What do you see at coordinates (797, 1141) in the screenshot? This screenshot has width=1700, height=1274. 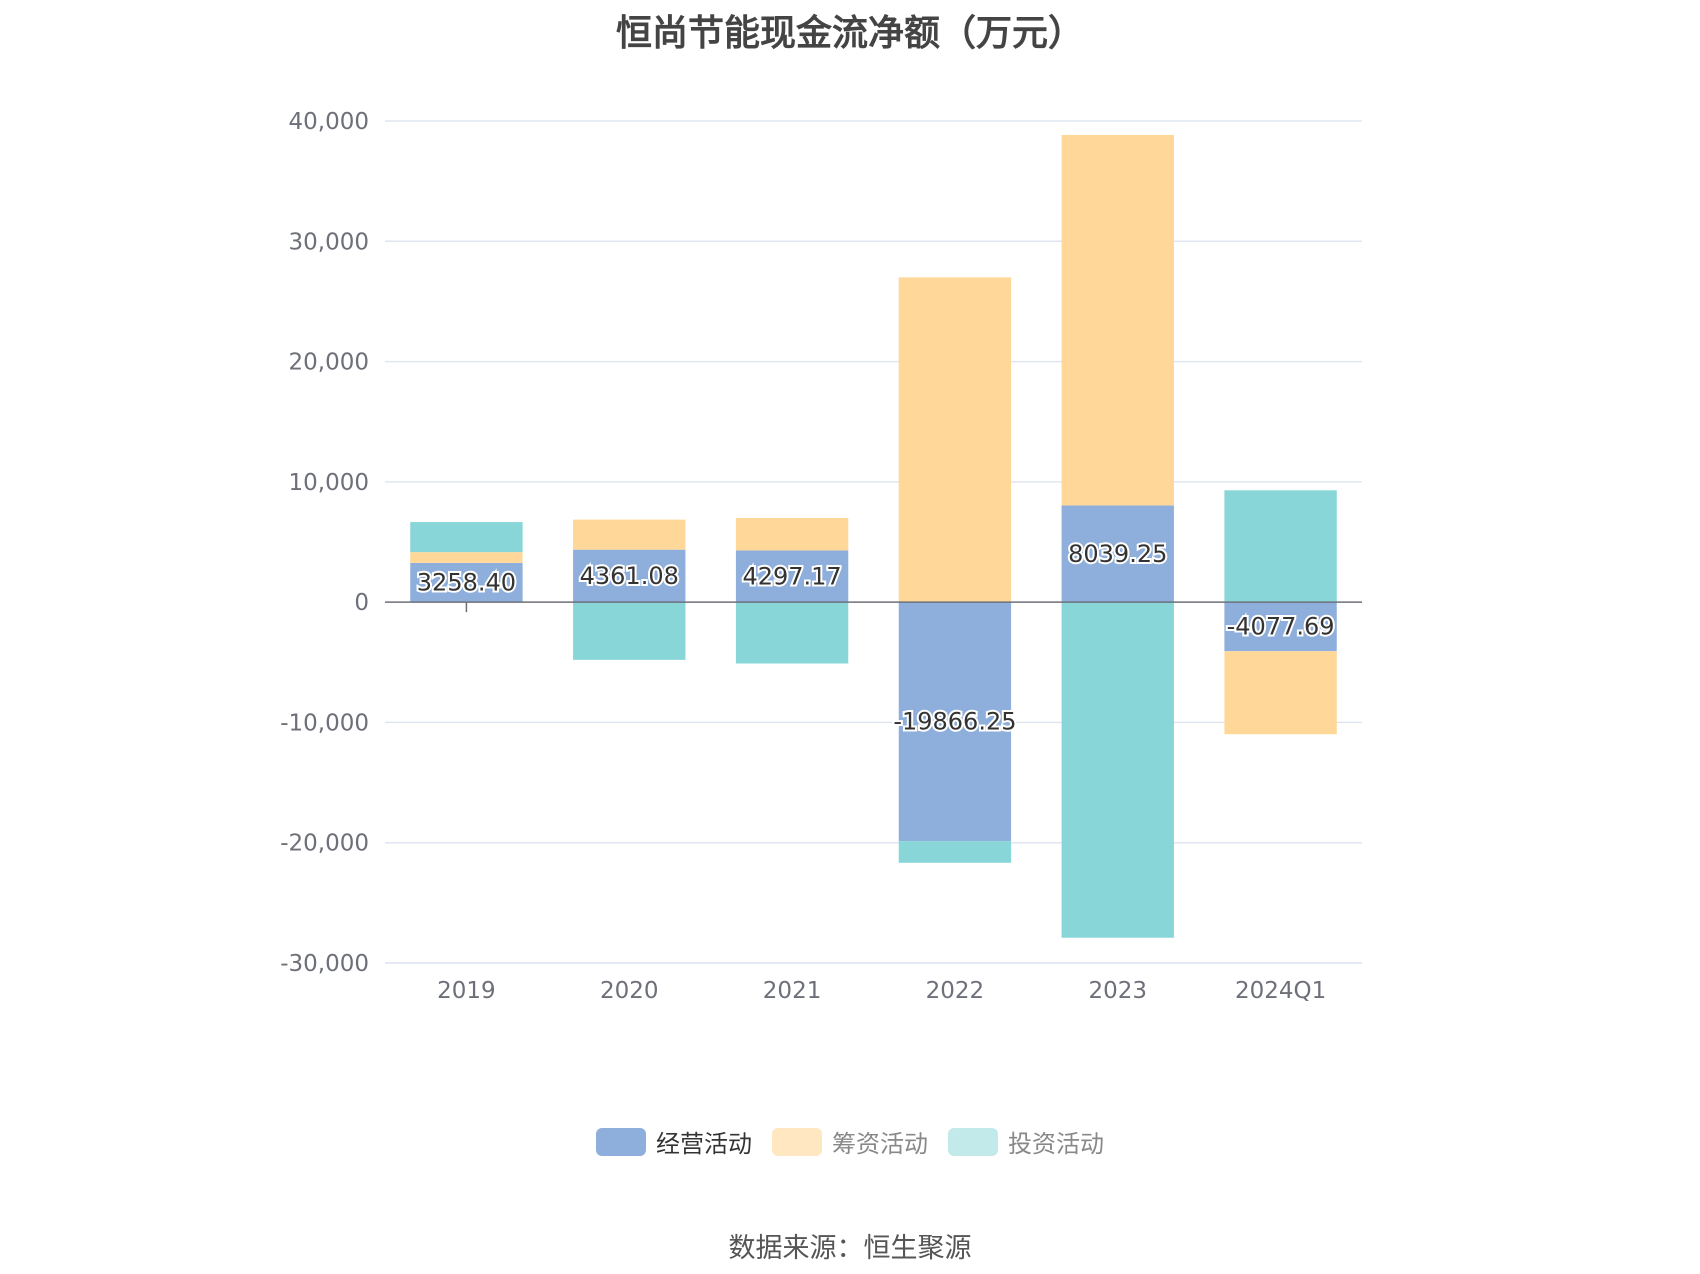 I see `legend-swatch-financing` at bounding box center [797, 1141].